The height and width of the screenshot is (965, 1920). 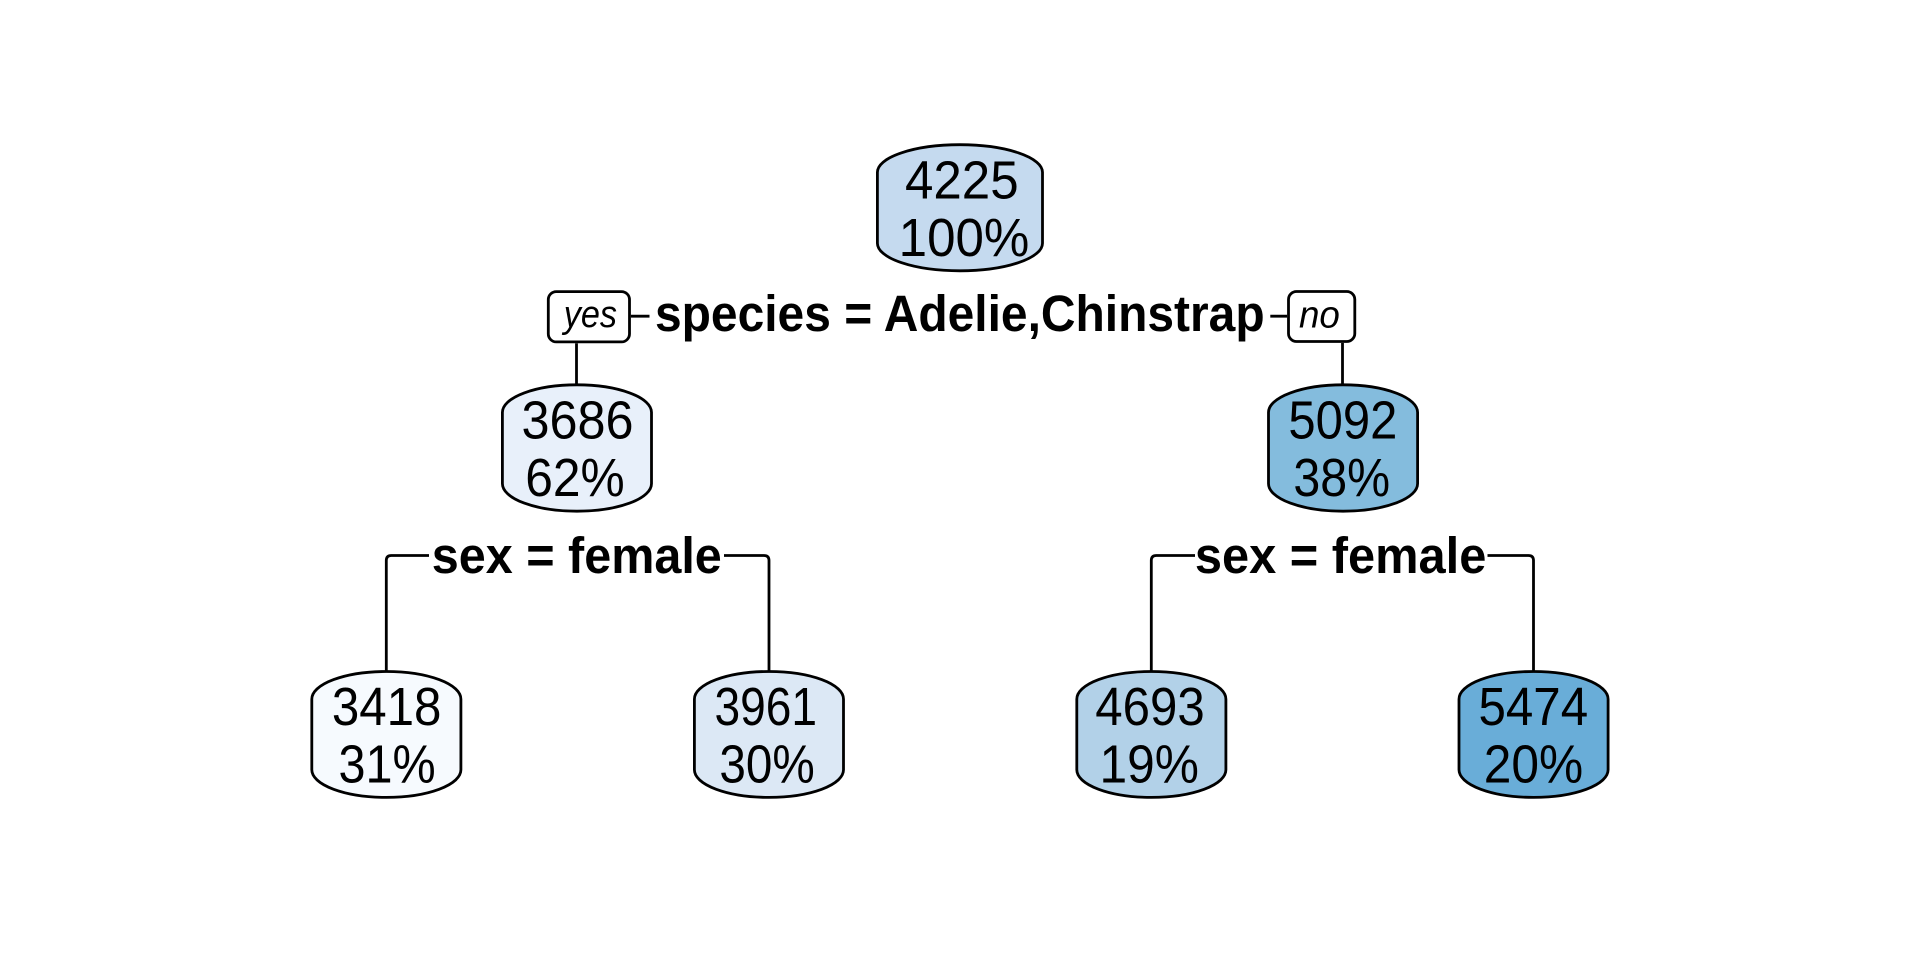 I want to click on svg-text: 3686, so click(x=577, y=421).